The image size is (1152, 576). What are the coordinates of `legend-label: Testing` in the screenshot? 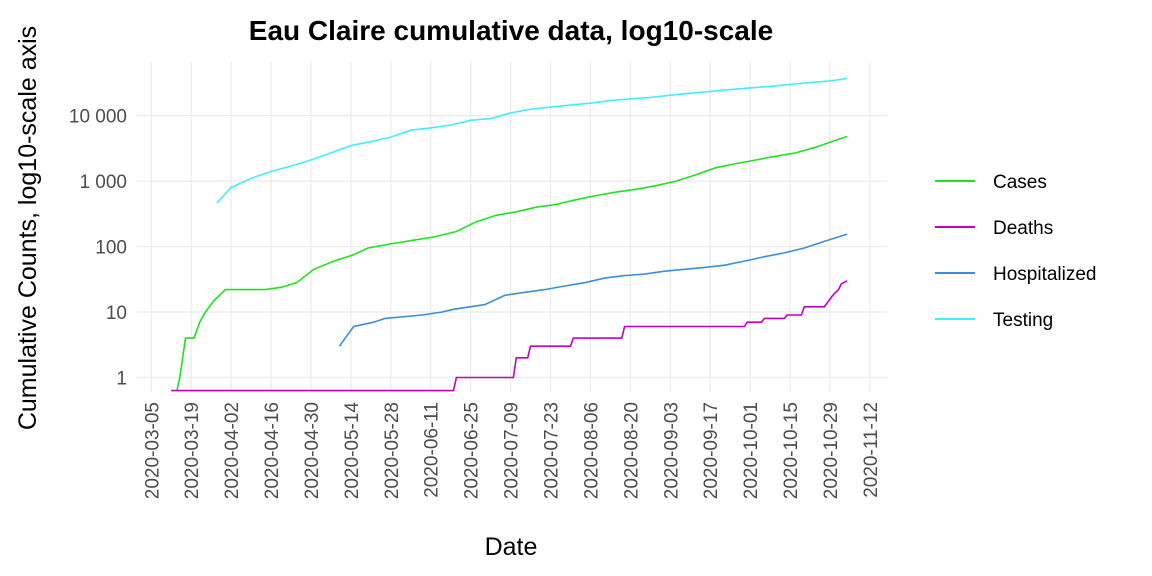 It's located at (1023, 320).